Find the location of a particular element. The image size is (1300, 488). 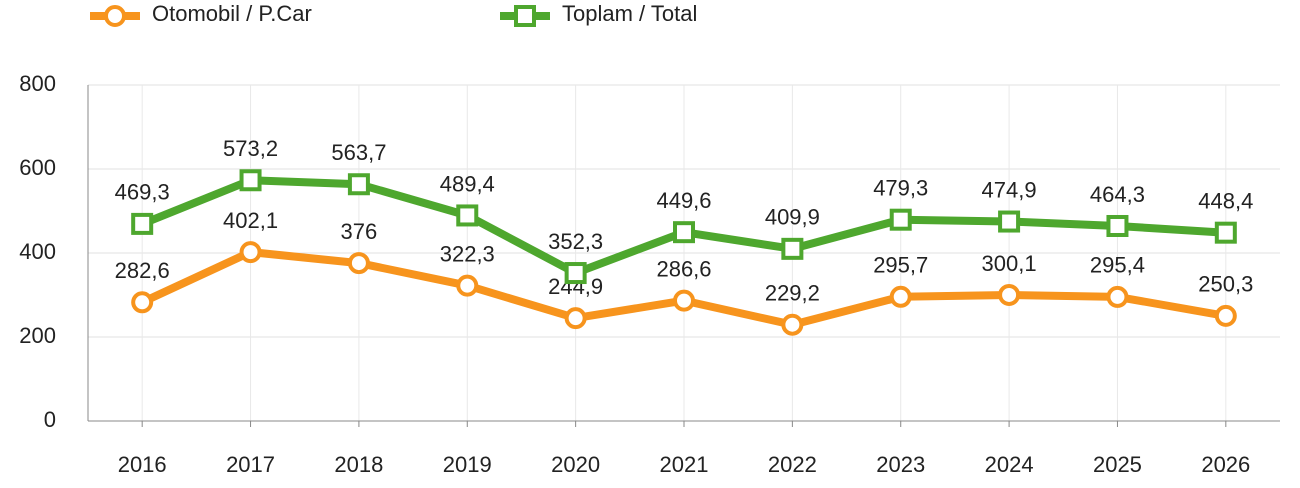

data-label: 376 is located at coordinates (359, 231).